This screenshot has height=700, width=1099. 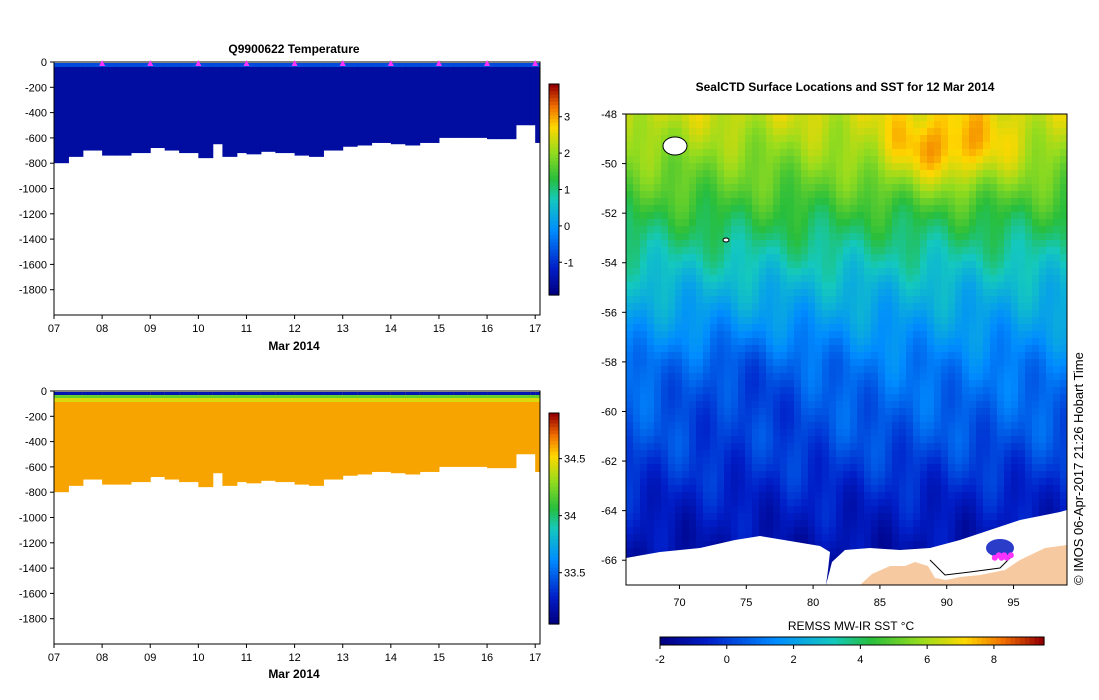 I want to click on surface-layer-transition, so click(x=230, y=400).